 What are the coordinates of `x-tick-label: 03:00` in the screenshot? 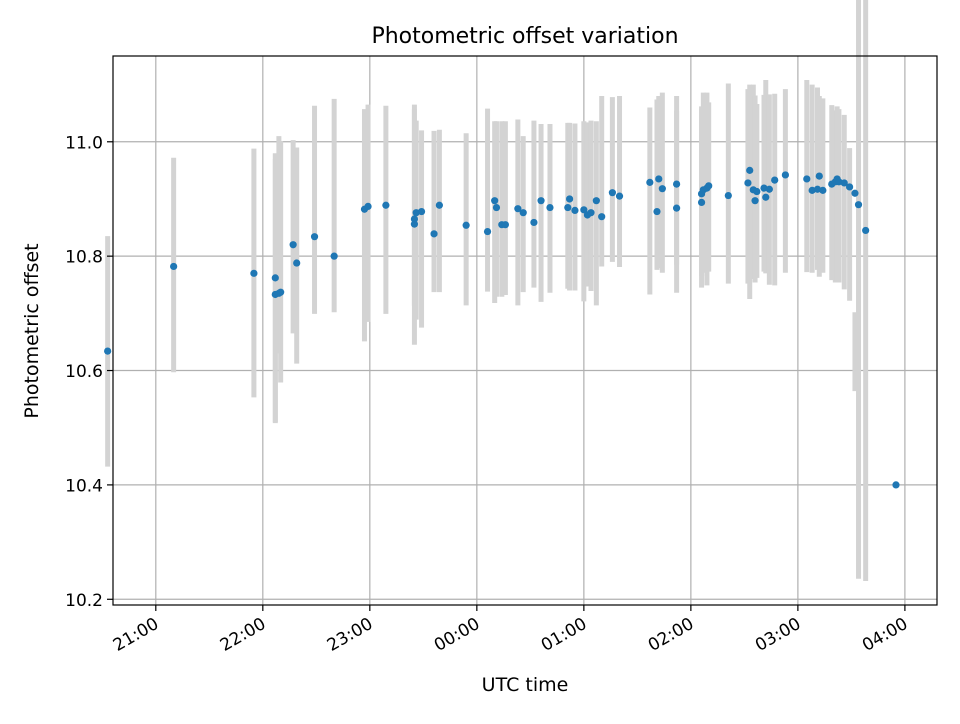 It's located at (778, 635).